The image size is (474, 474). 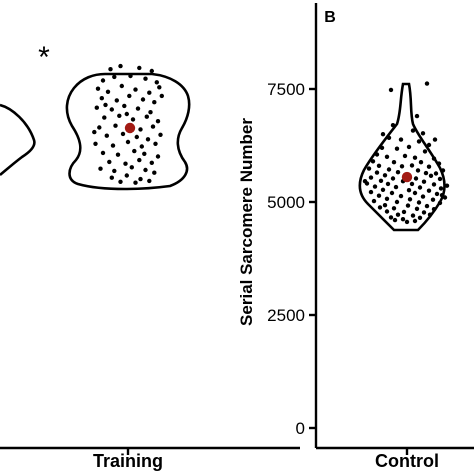 What do you see at coordinates (128, 124) in the screenshot?
I see `points-training` at bounding box center [128, 124].